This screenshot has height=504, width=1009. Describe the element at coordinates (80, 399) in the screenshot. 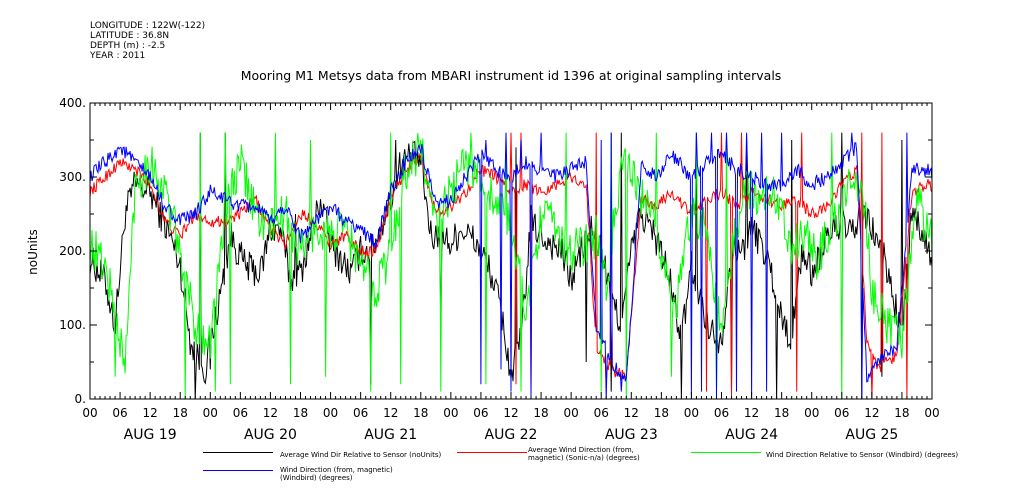

I see `y-tick-label: 0.` at that location.